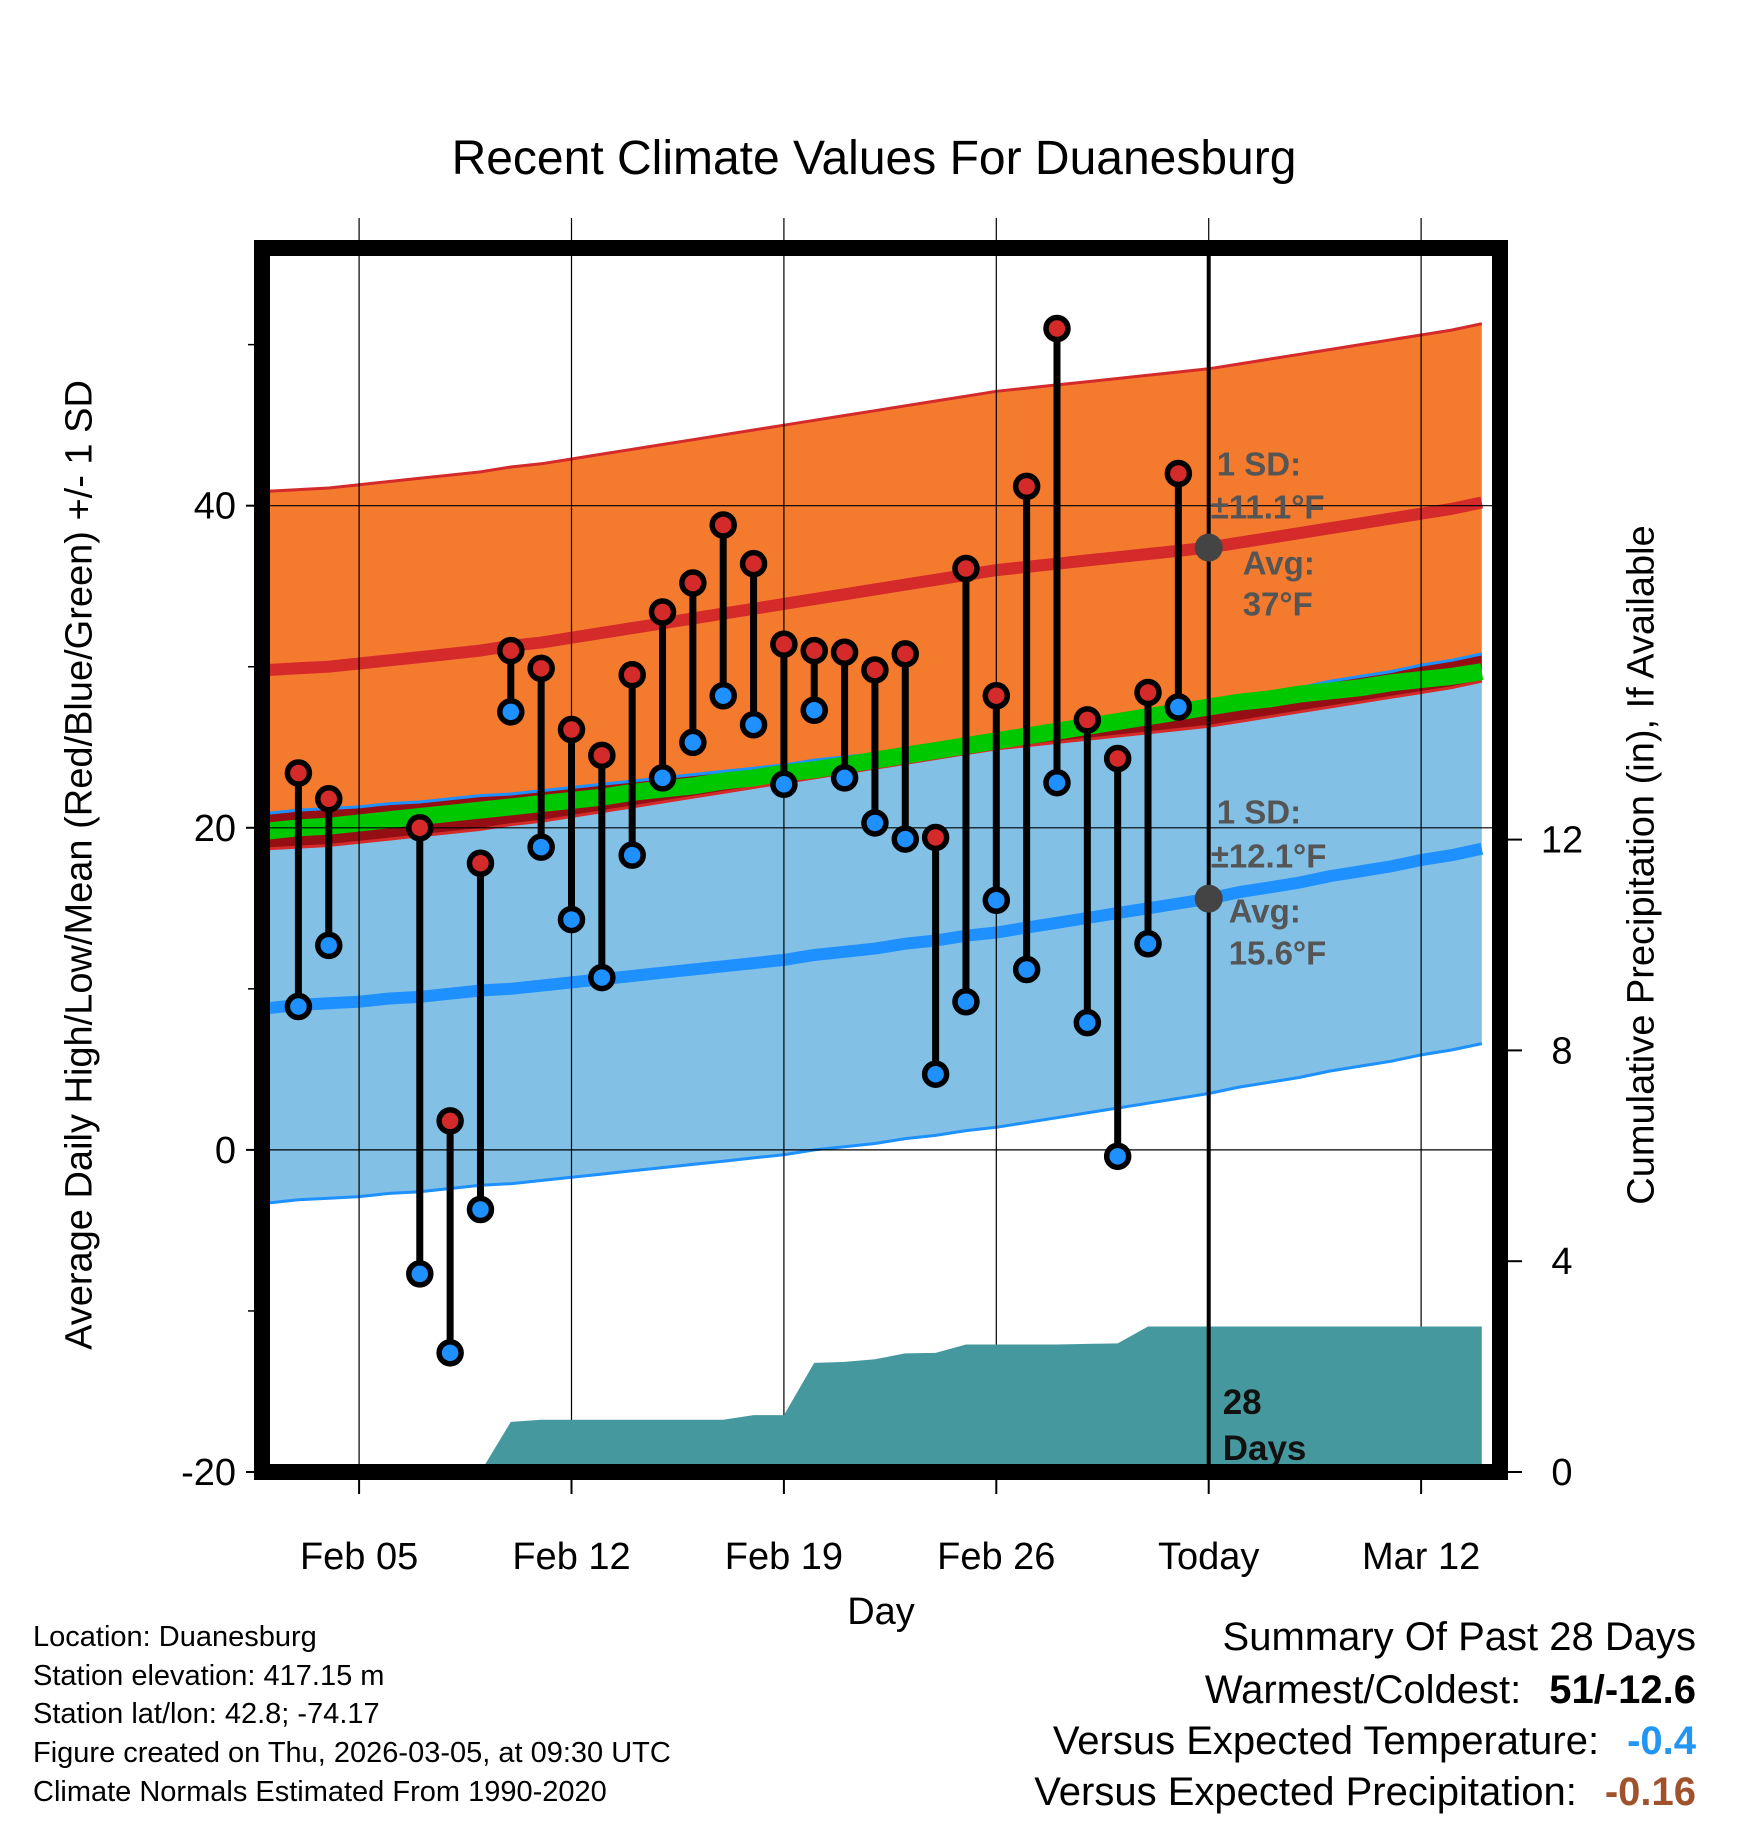  Describe the element at coordinates (1269, 856) in the screenshot. I see `low-sd-value: ±12.1°F` at that location.